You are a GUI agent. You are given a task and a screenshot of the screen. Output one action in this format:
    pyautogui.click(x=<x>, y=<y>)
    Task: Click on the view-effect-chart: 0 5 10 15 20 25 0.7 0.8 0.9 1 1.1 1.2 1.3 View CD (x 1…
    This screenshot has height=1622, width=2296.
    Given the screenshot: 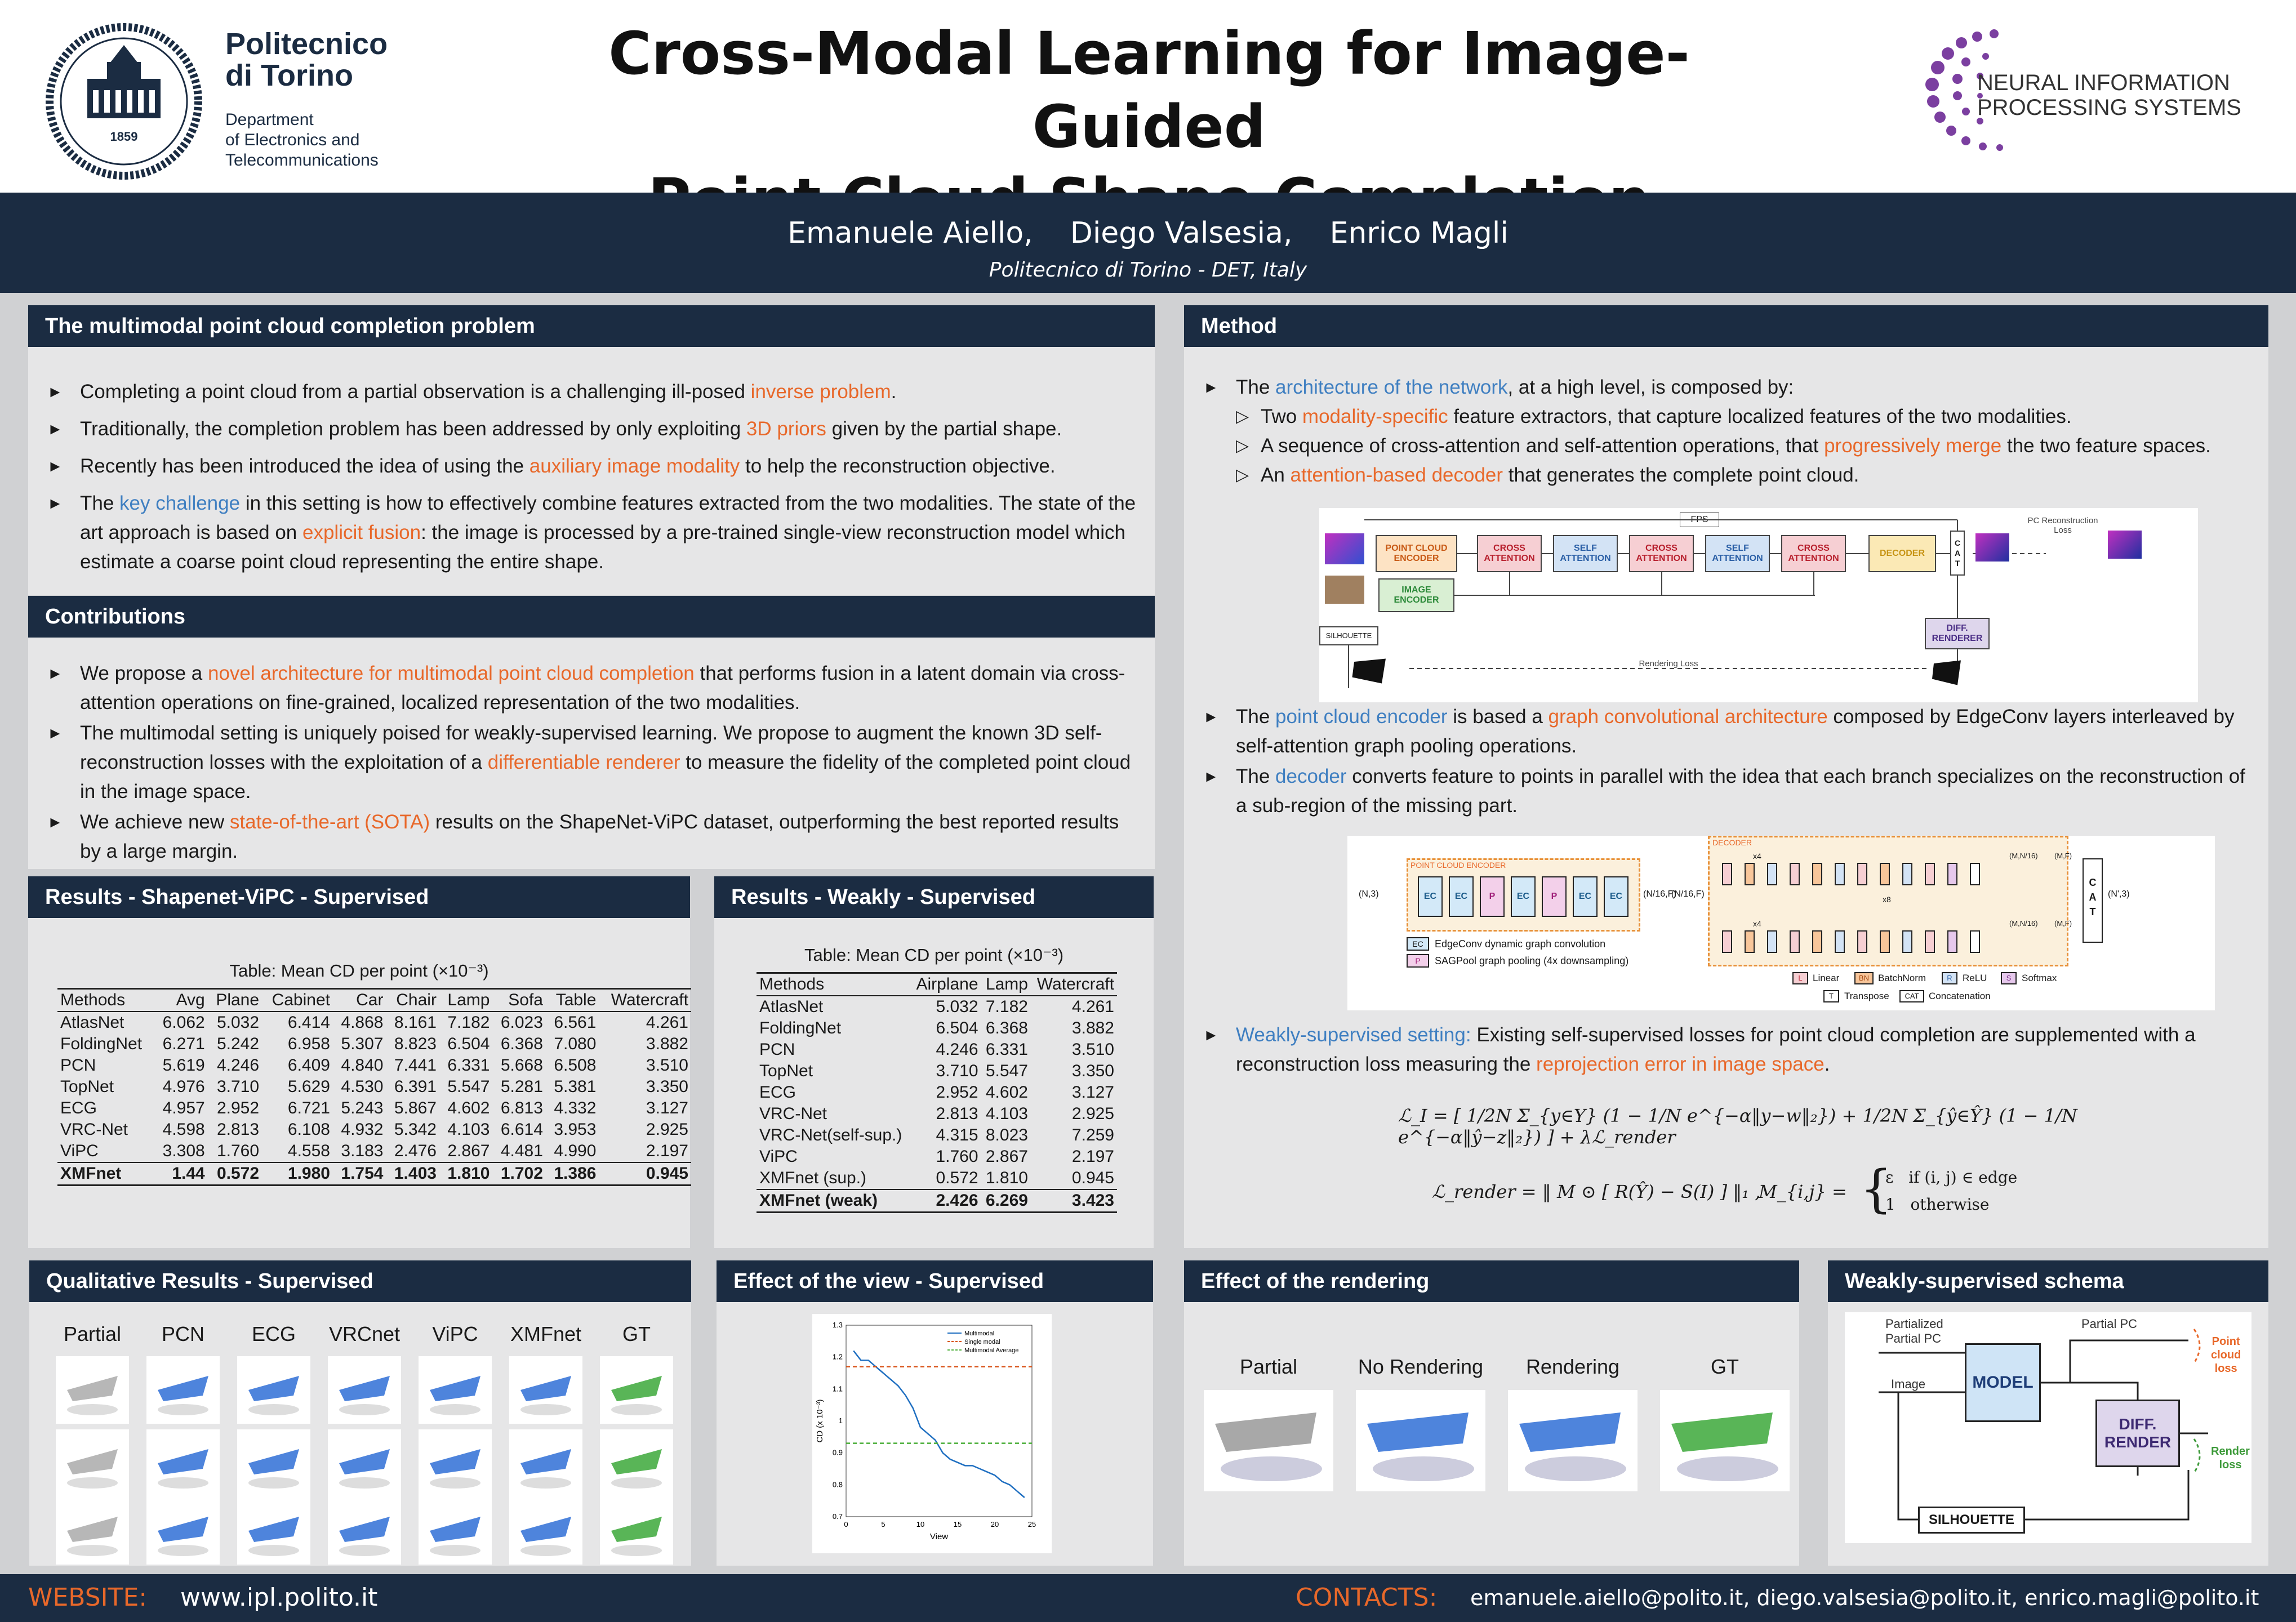 What is the action you would take?
    pyautogui.click(x=925, y=1431)
    